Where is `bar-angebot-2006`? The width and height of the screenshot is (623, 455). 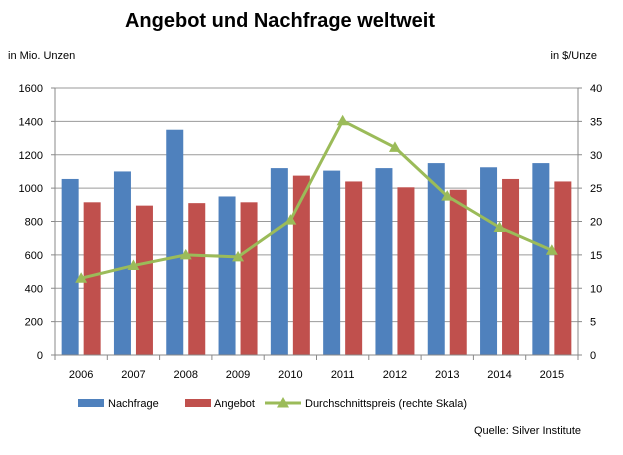
bar-angebot-2006 is located at coordinates (92, 278).